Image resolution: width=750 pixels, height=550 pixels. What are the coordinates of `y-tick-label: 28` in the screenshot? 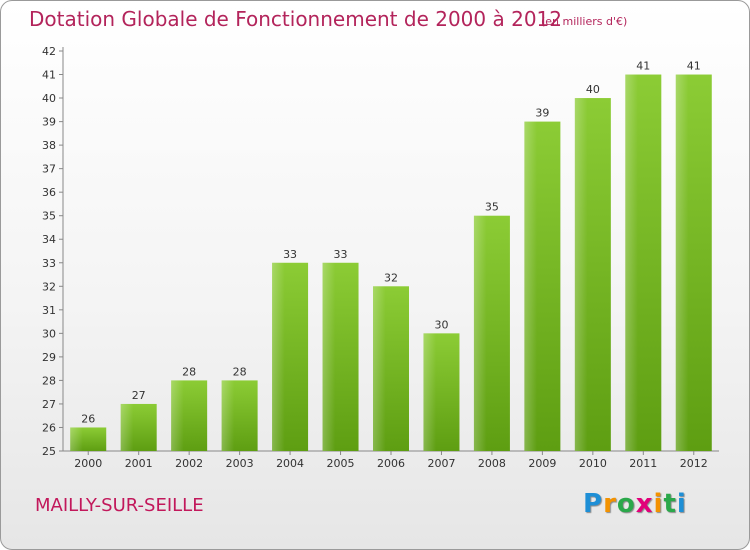 It's located at (49, 380).